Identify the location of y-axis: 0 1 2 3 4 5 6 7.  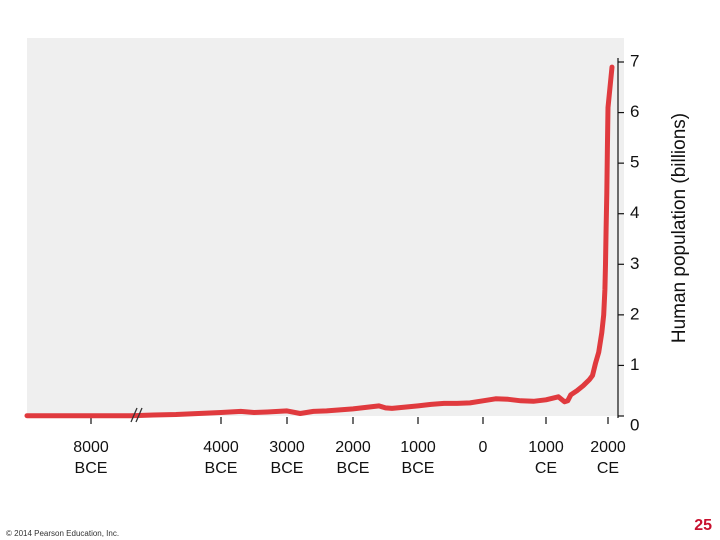
(628, 242).